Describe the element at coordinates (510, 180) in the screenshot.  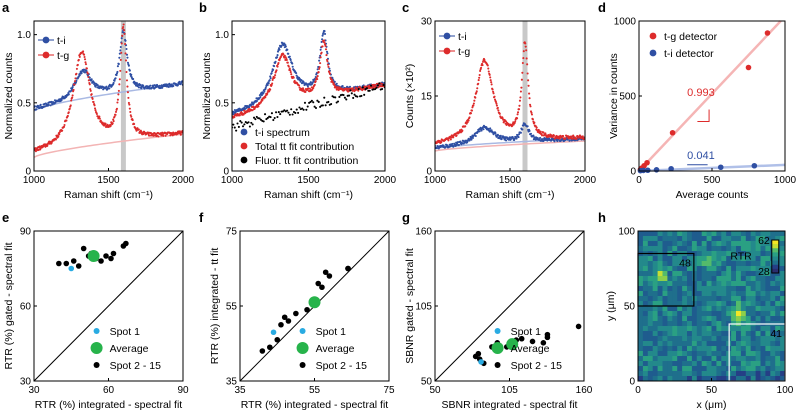
I see `x-tick-label: 1500` at that location.